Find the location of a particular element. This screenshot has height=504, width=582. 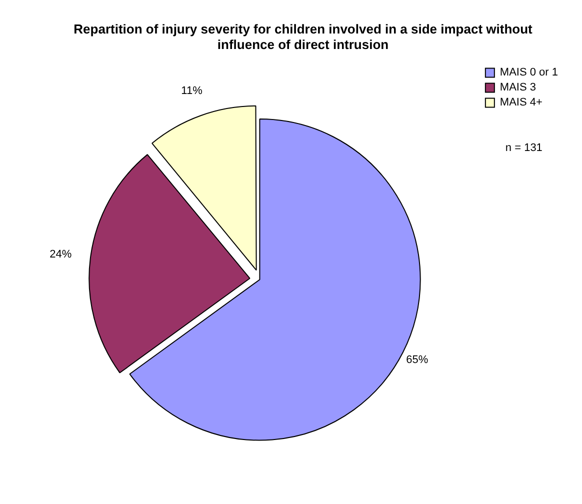

legend-label: MAIS 3 is located at coordinates (518, 88).